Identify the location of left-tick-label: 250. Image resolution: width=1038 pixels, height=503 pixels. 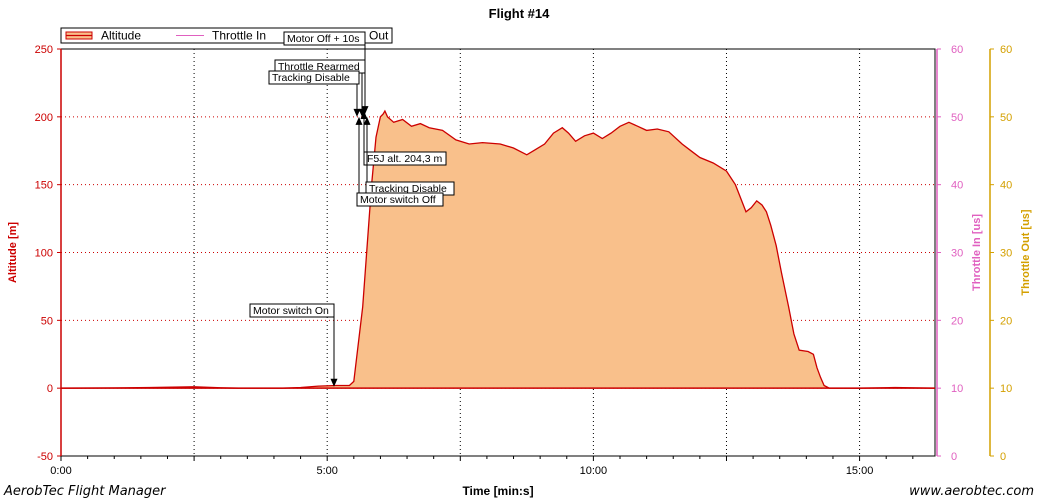
(44, 50).